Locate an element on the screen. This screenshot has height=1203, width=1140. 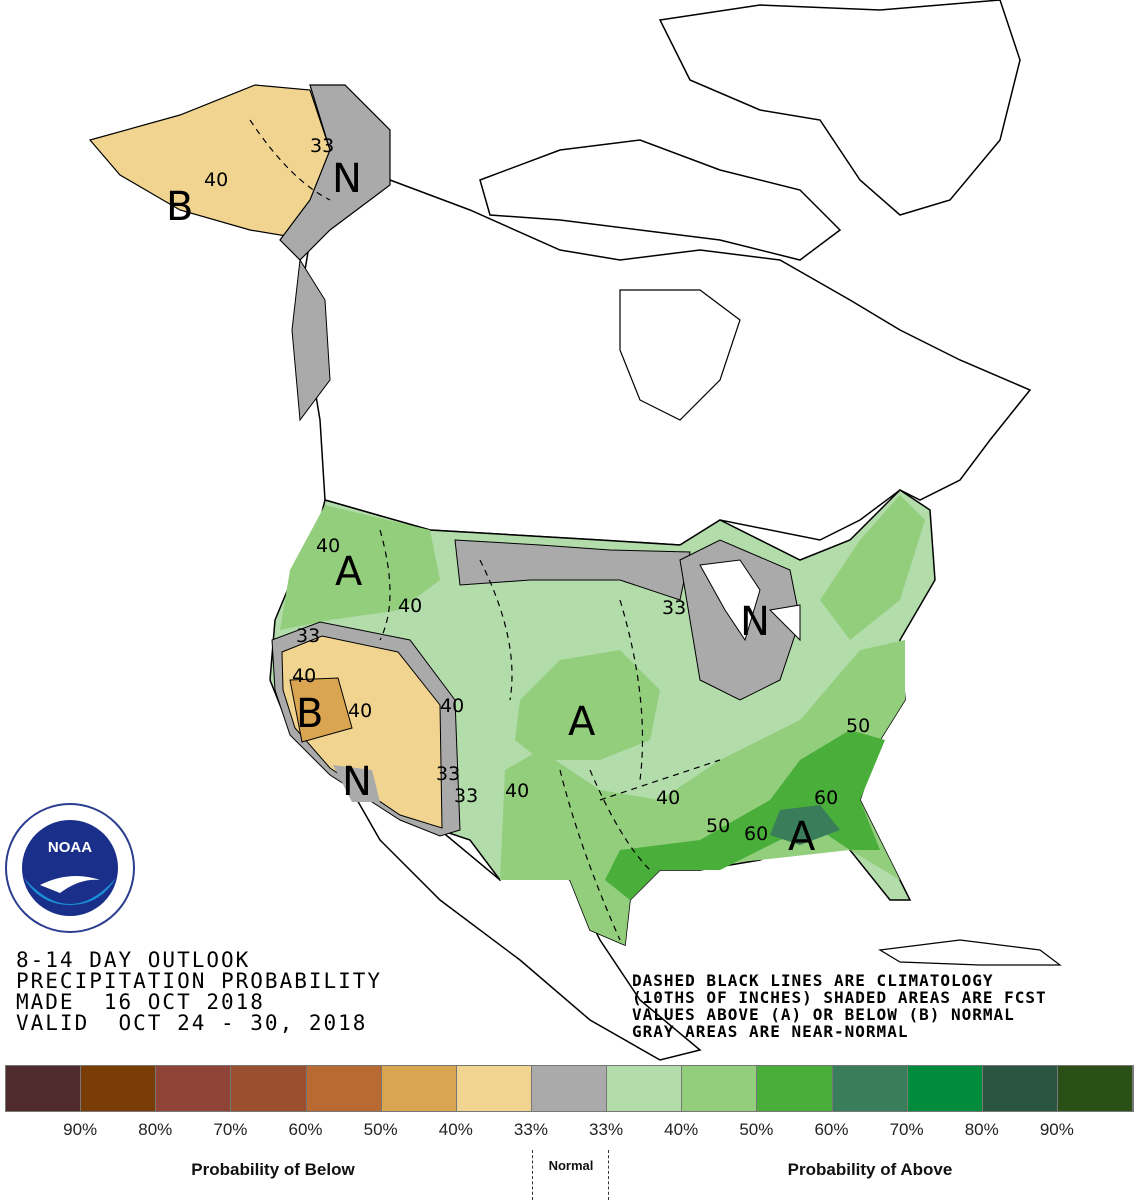
hudson-bay is located at coordinates (680, 355).